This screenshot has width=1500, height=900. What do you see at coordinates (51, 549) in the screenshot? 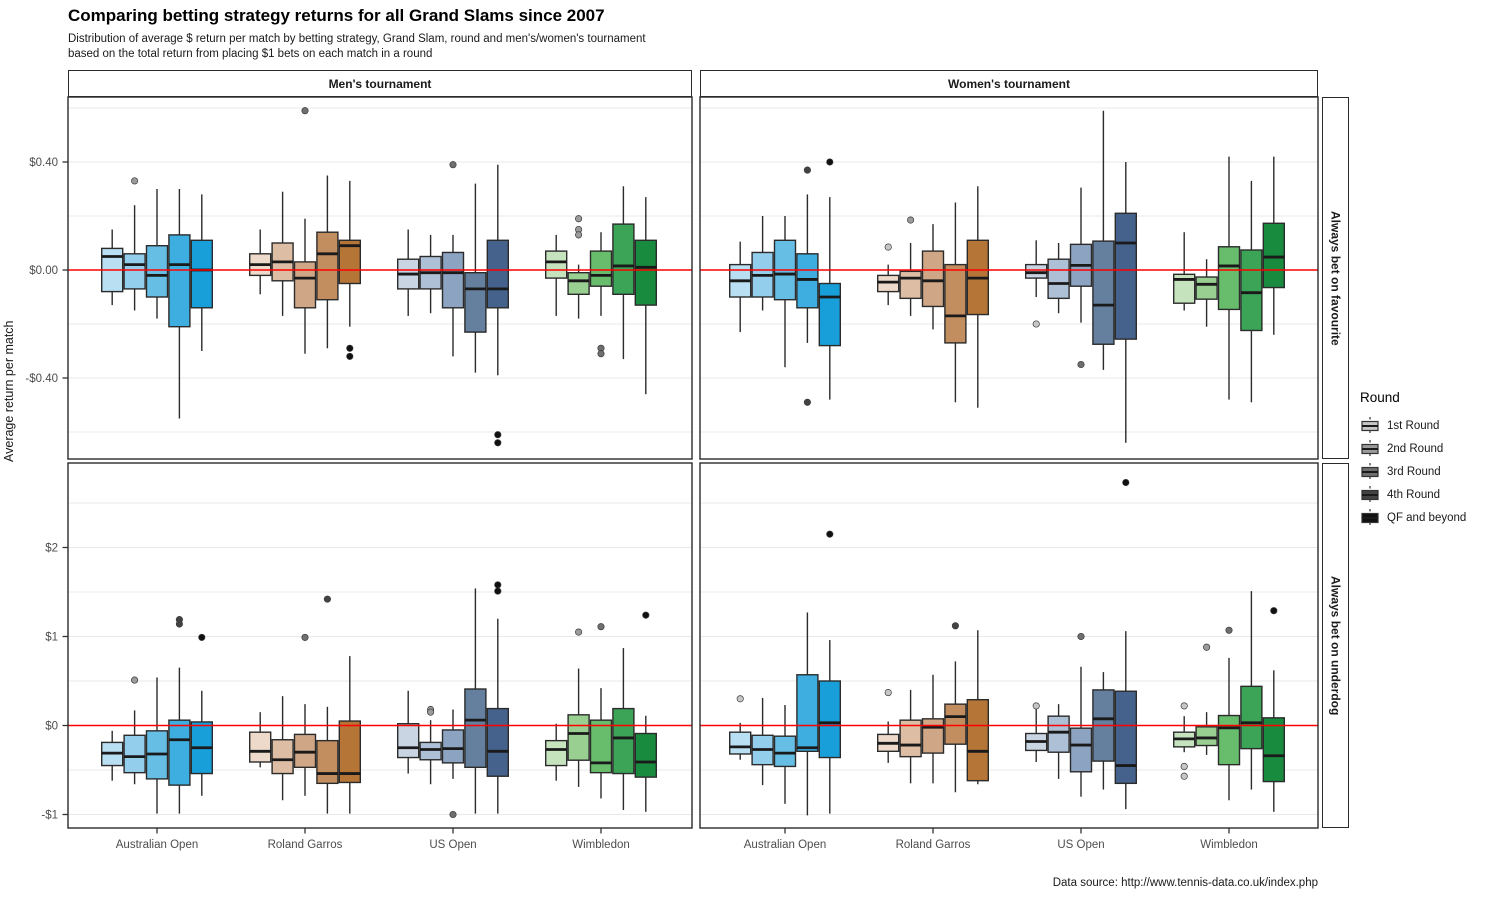
I see `y-tick-label: $2` at bounding box center [51, 549].